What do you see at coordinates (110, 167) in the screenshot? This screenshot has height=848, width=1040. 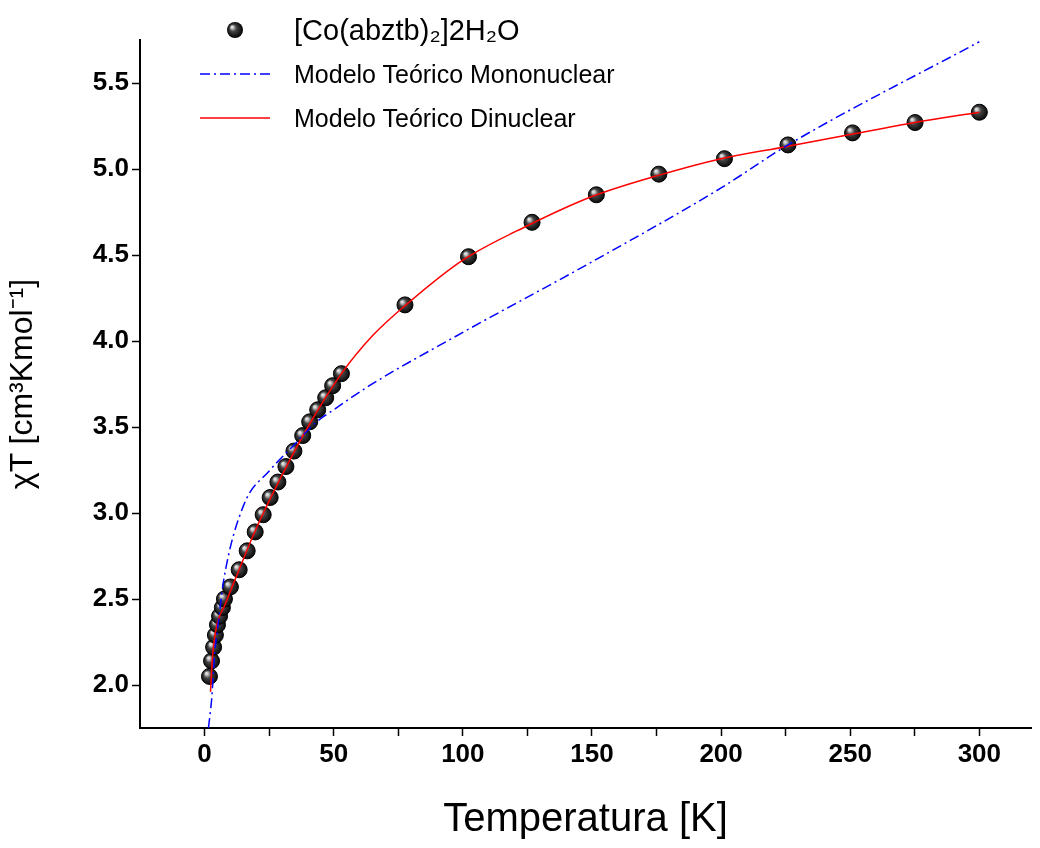 I see `y-tick-label: 5.0` at bounding box center [110, 167].